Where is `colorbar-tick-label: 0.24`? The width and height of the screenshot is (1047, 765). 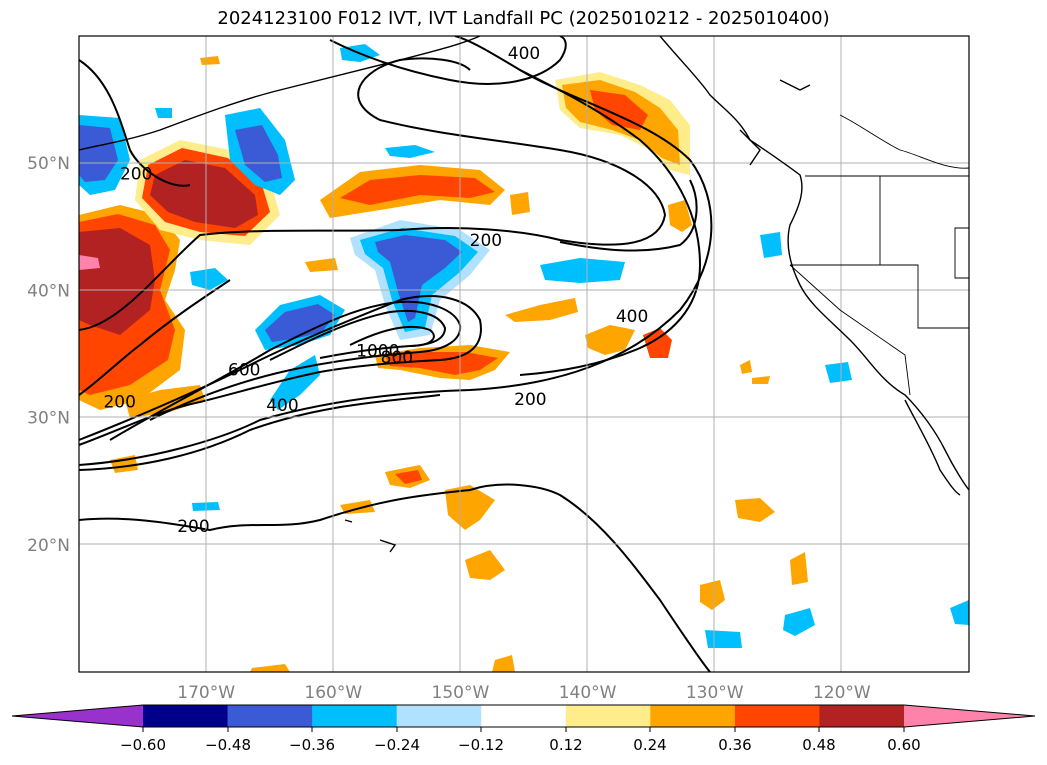 colorbar-tick-label: 0.24 is located at coordinates (649, 745).